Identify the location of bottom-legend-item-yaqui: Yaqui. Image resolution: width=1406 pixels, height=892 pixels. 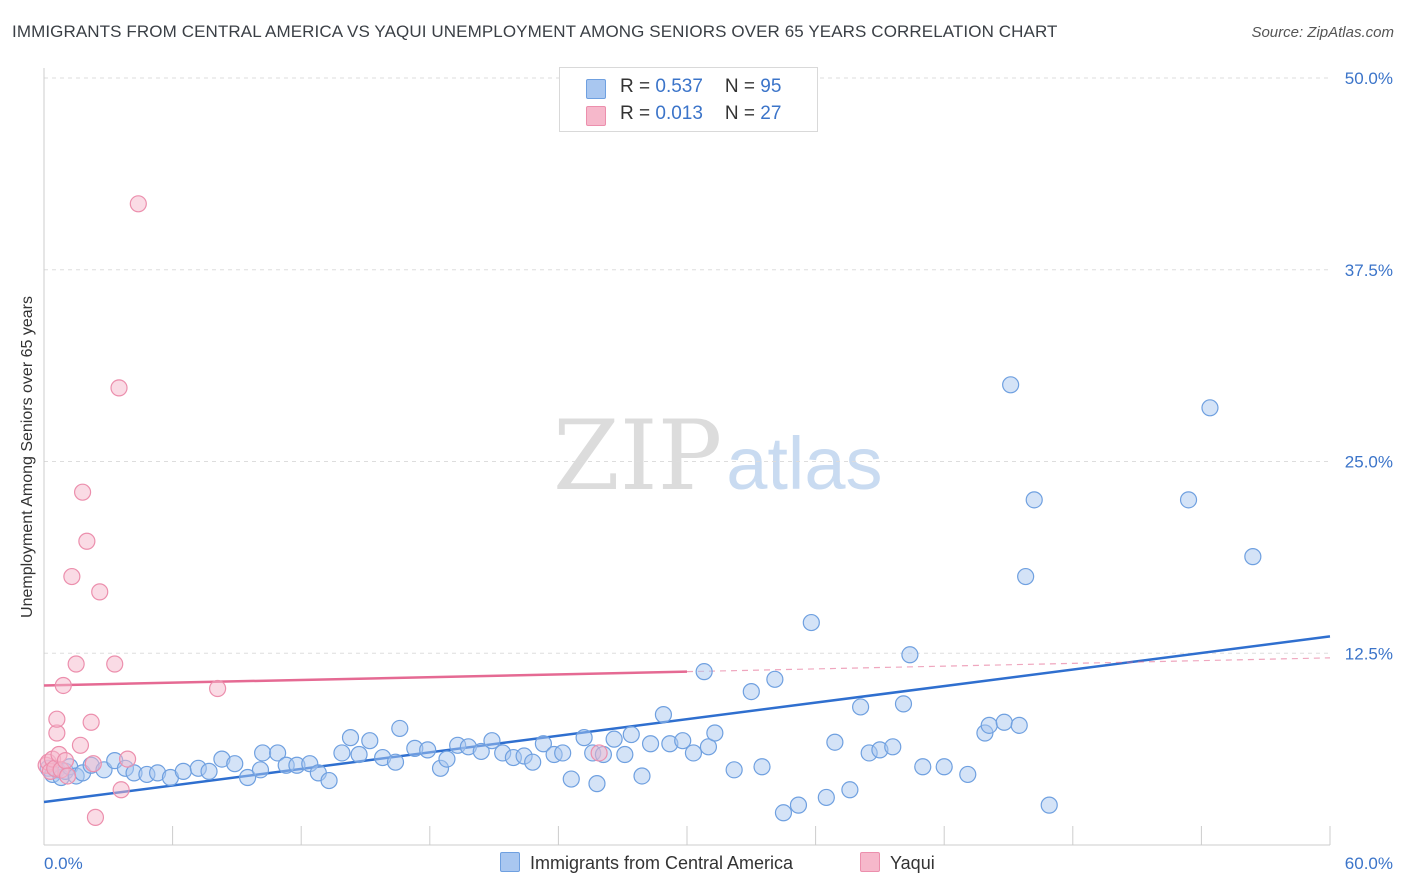
(897, 863).